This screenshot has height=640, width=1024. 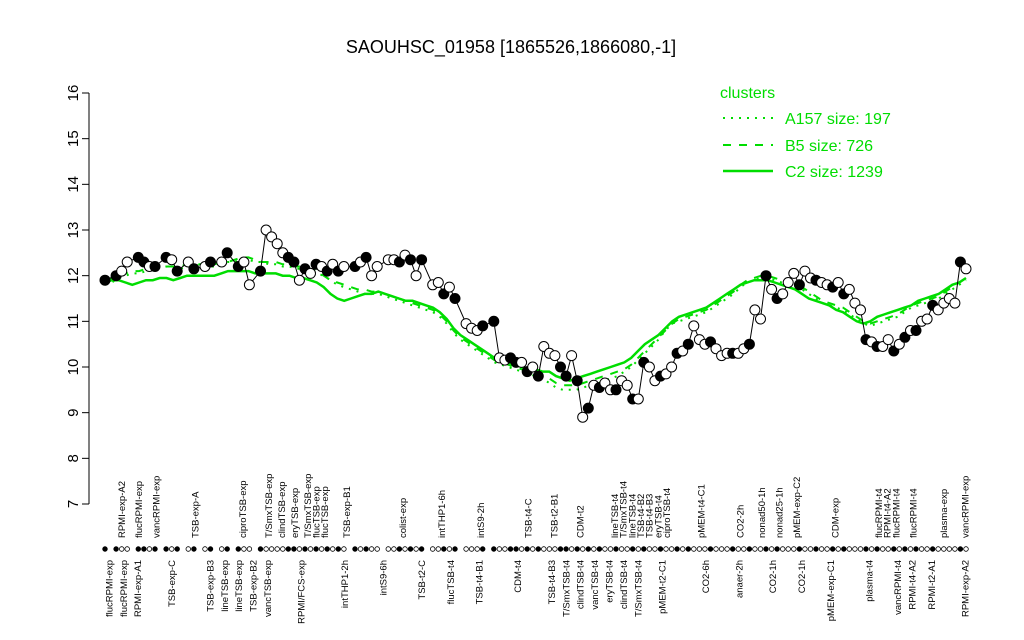 What do you see at coordinates (210, 586) in the screenshot?
I see `x-label-bottom: TSB-exp-B3` at bounding box center [210, 586].